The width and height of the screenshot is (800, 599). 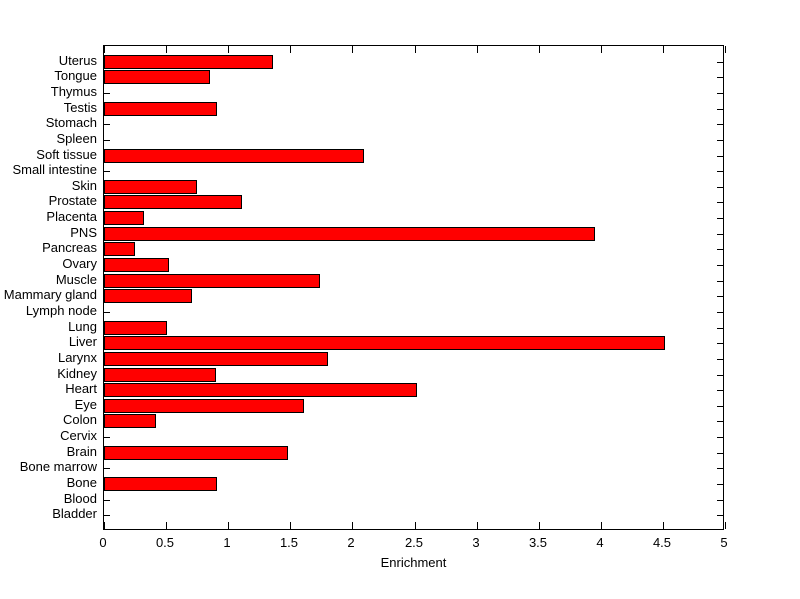 I want to click on bar-larynx, so click(x=216, y=359).